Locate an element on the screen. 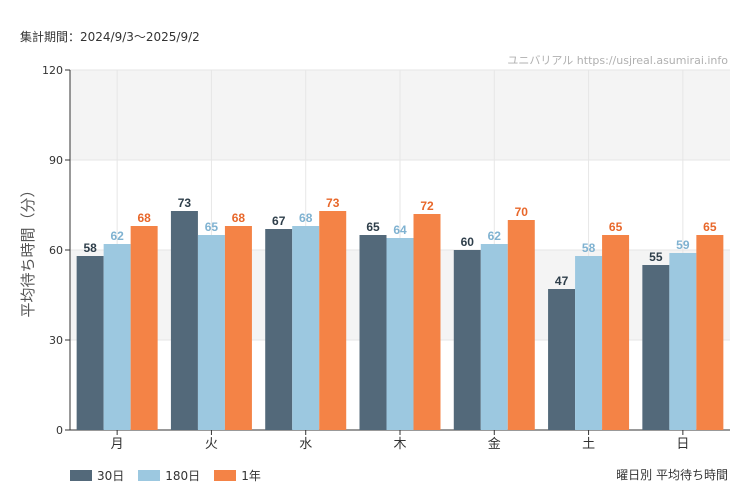  bar-1年-月 is located at coordinates (144, 328).